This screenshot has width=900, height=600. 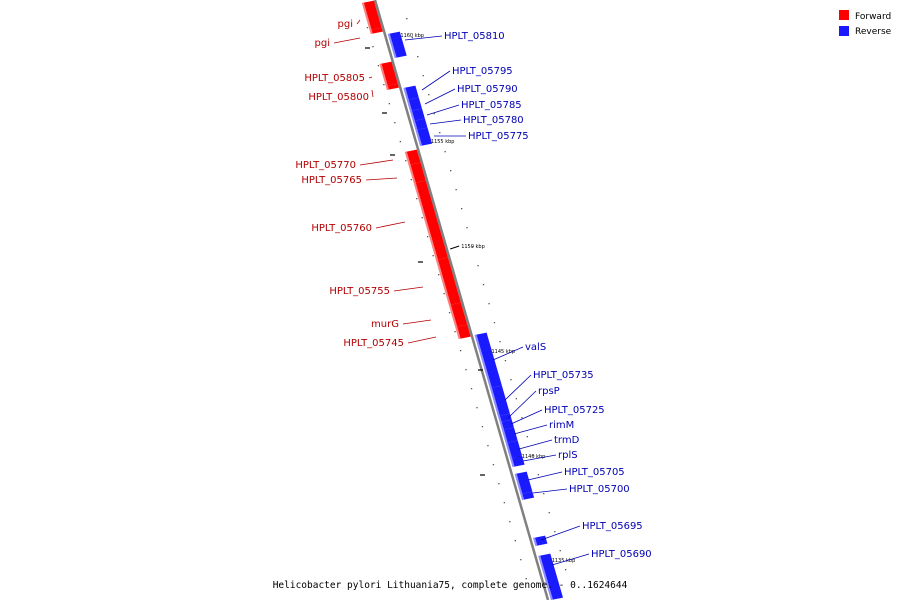 What do you see at coordinates (359, 291) in the screenshot?
I see `forward-gene-label: HPLT_05755` at bounding box center [359, 291].